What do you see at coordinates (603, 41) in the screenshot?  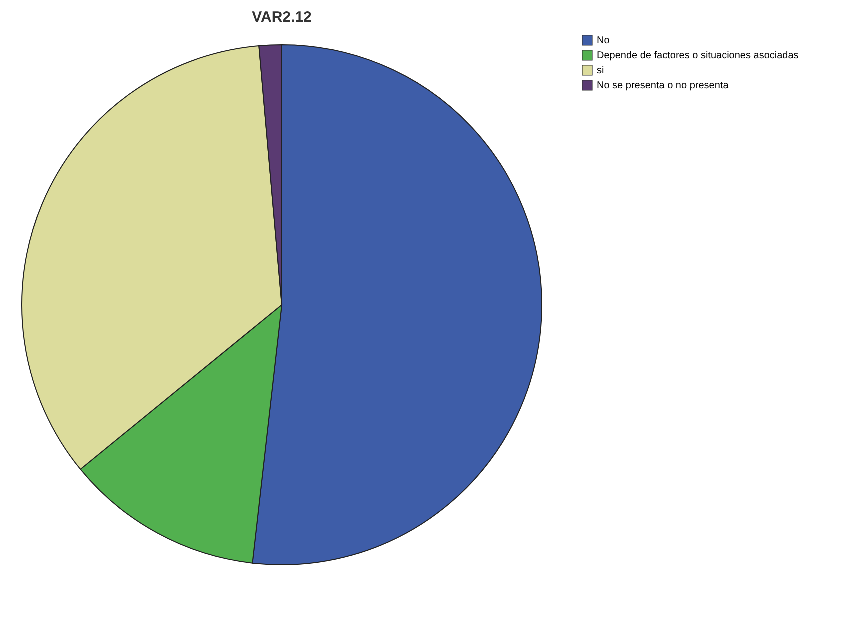 I see `legend-label: No` at bounding box center [603, 41].